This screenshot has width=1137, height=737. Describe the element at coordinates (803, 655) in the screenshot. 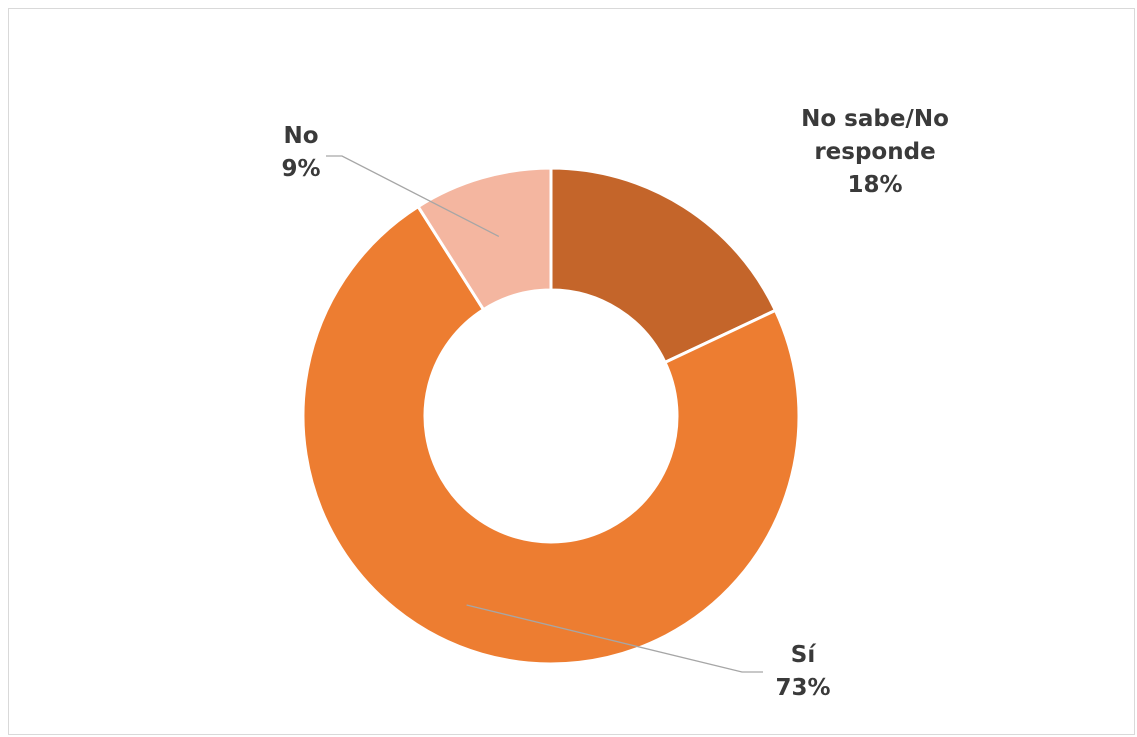

I see `label-si-name: Sí` at that location.